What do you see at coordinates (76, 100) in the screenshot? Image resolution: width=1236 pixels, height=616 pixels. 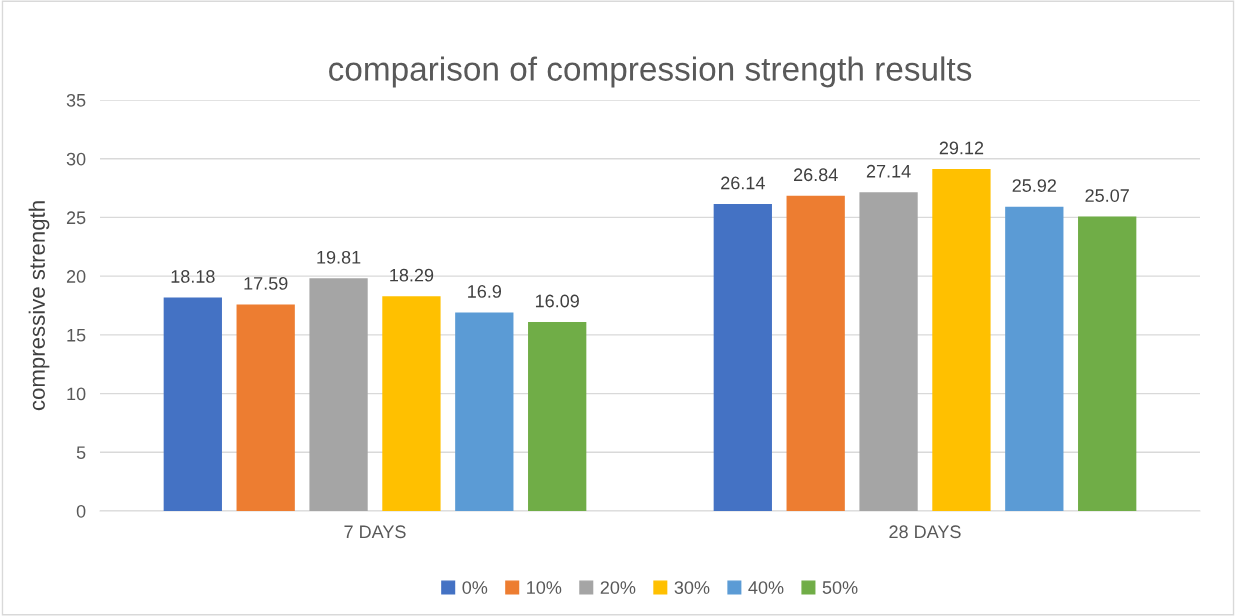 I see `y-tick-label: 35` at bounding box center [76, 100].